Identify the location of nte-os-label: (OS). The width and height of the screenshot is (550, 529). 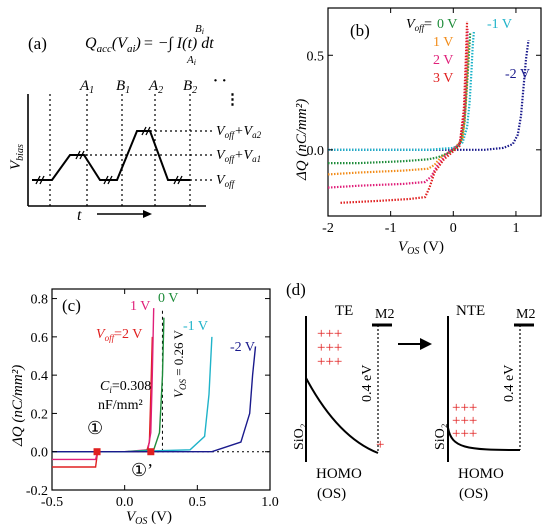
(473, 494).